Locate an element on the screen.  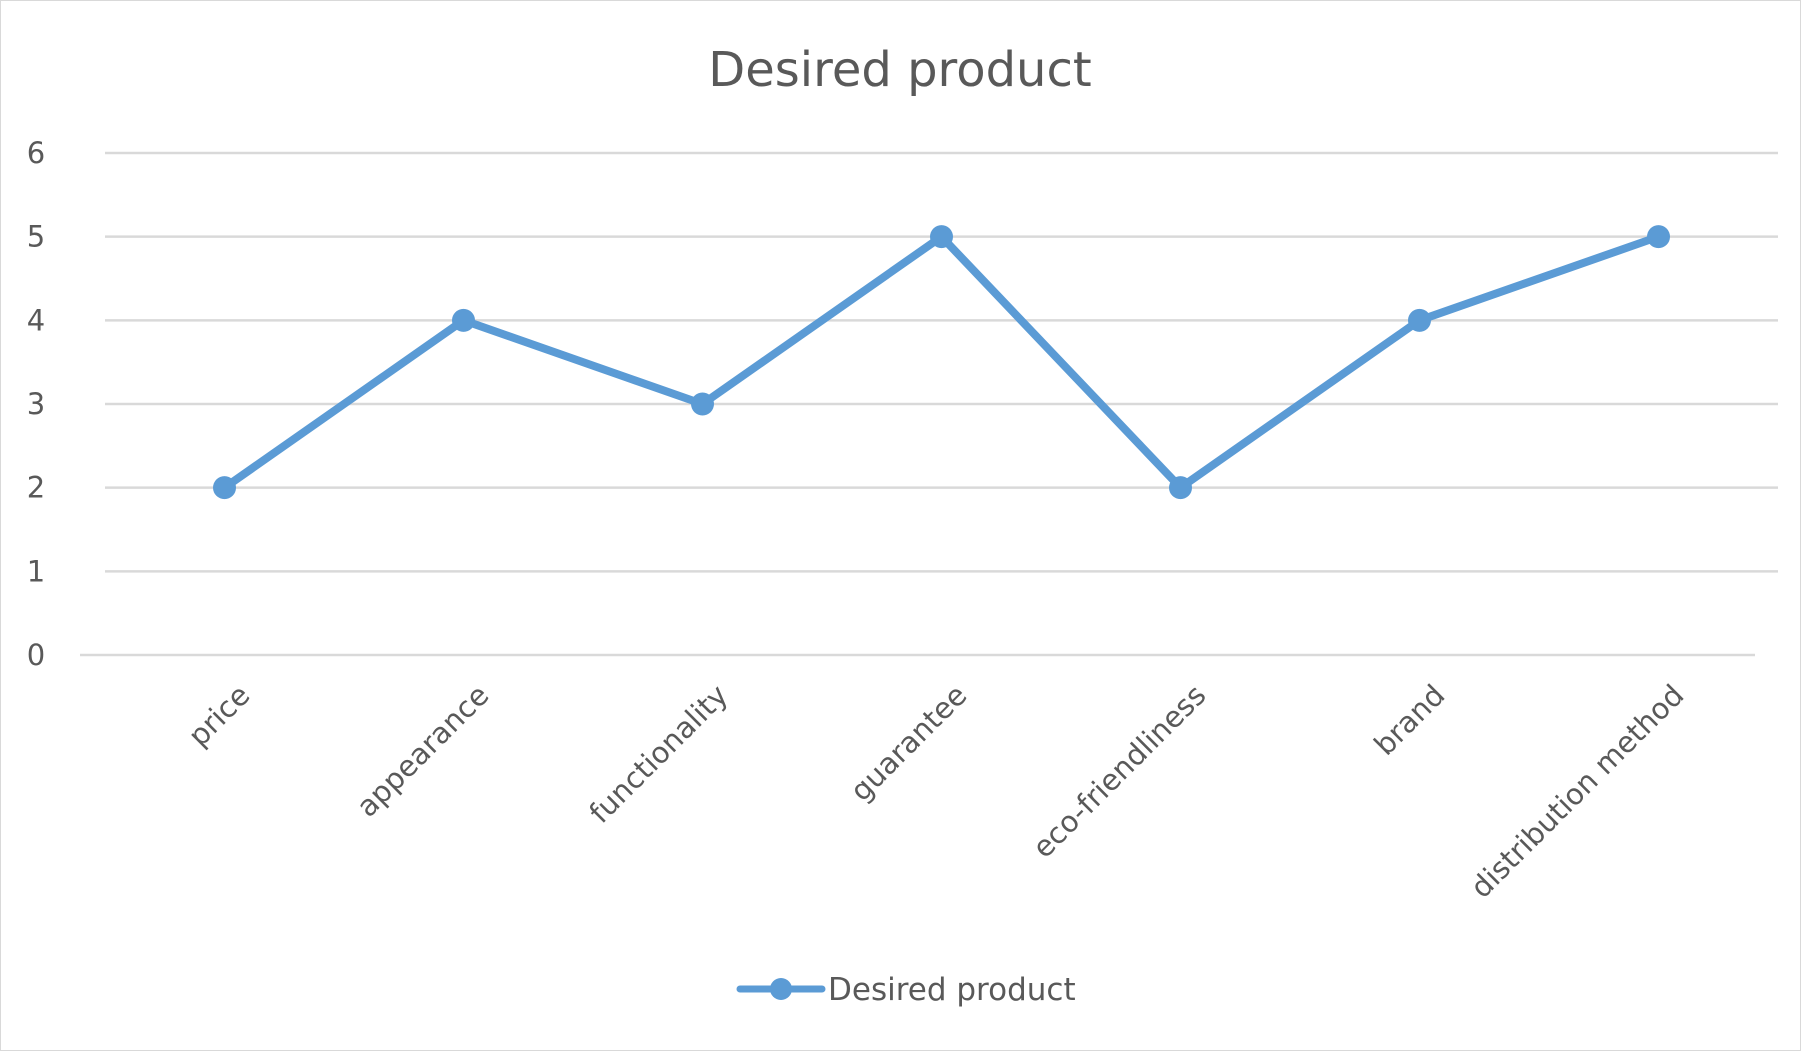
x-tick-label: appearance is located at coordinates (423, 751).